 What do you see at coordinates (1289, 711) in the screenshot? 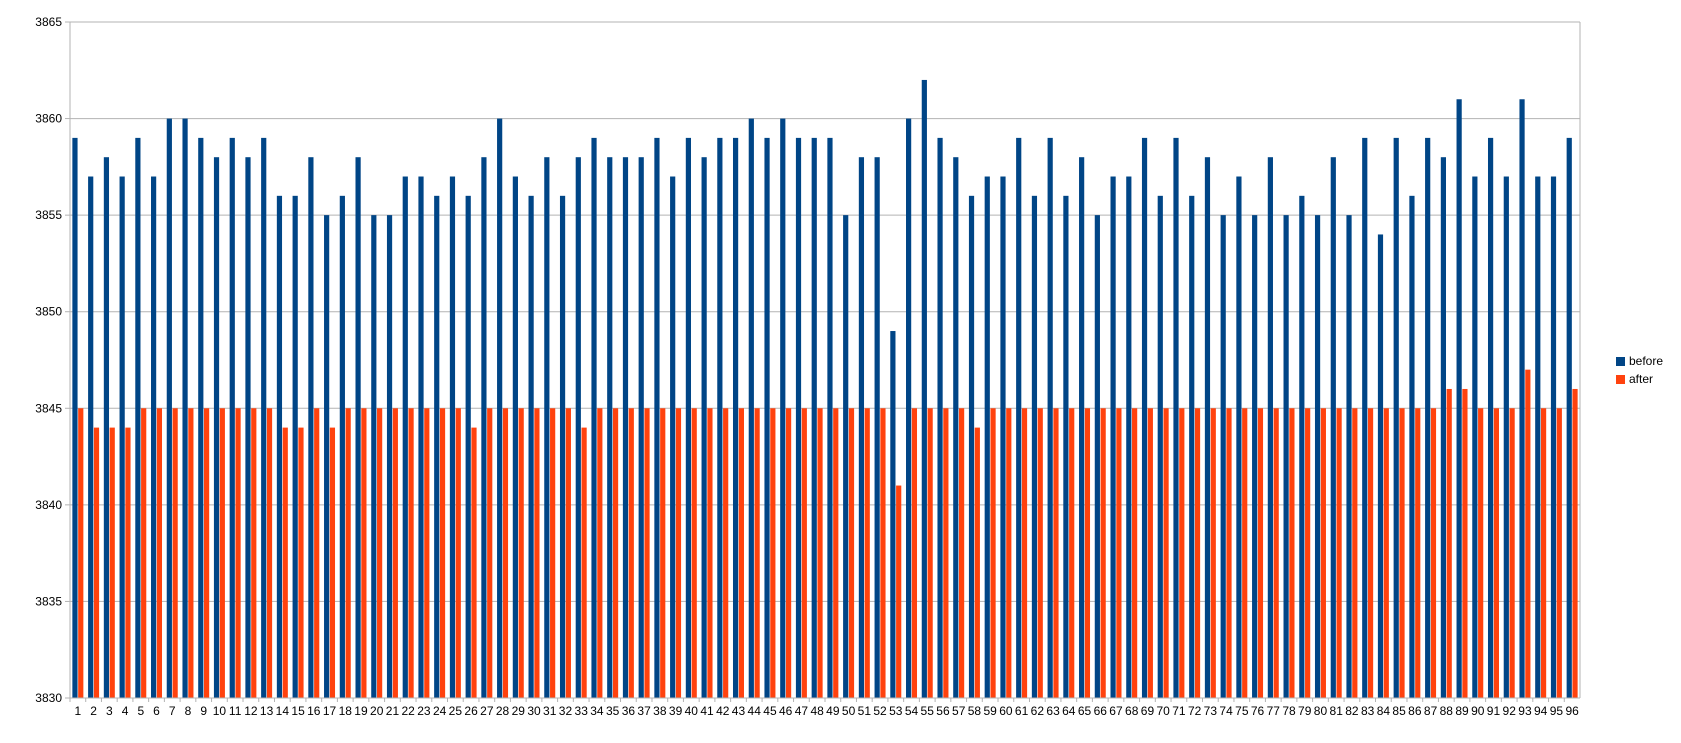
I see `x-tick-label: 78` at bounding box center [1289, 711].